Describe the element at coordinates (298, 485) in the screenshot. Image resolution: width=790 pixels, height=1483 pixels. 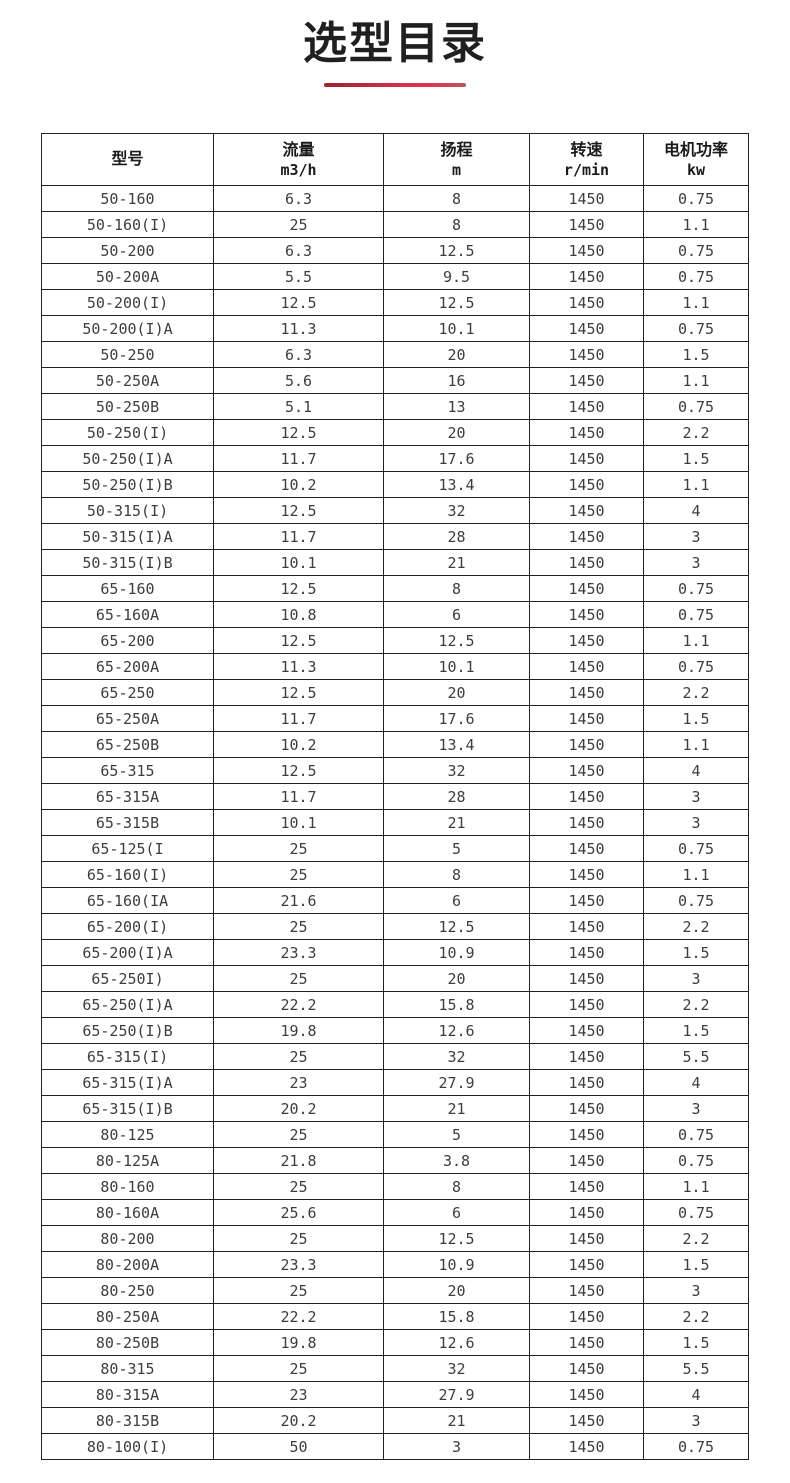
I see `value-cell: 10.2` at that location.